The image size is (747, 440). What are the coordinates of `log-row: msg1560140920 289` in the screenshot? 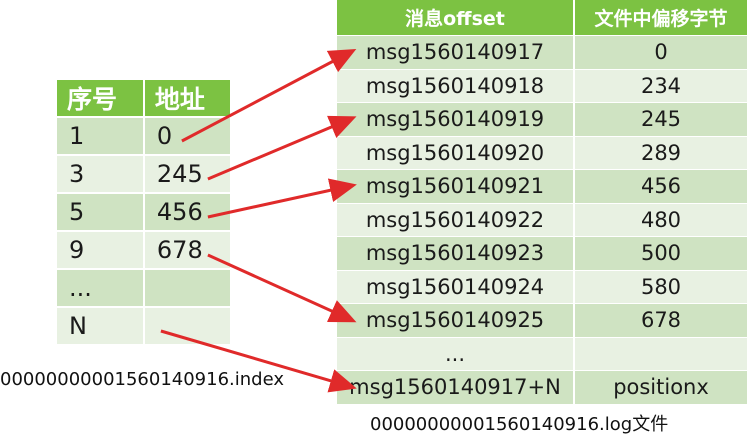 It's located at (542, 152).